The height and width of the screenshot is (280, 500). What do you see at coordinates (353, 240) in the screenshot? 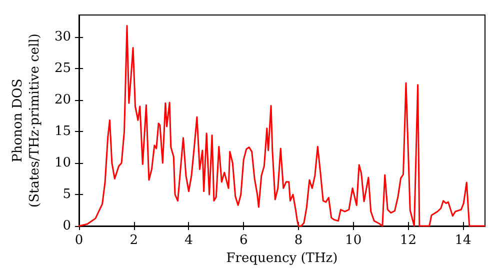
I see `x-tick-label: 10` at bounding box center [353, 240].